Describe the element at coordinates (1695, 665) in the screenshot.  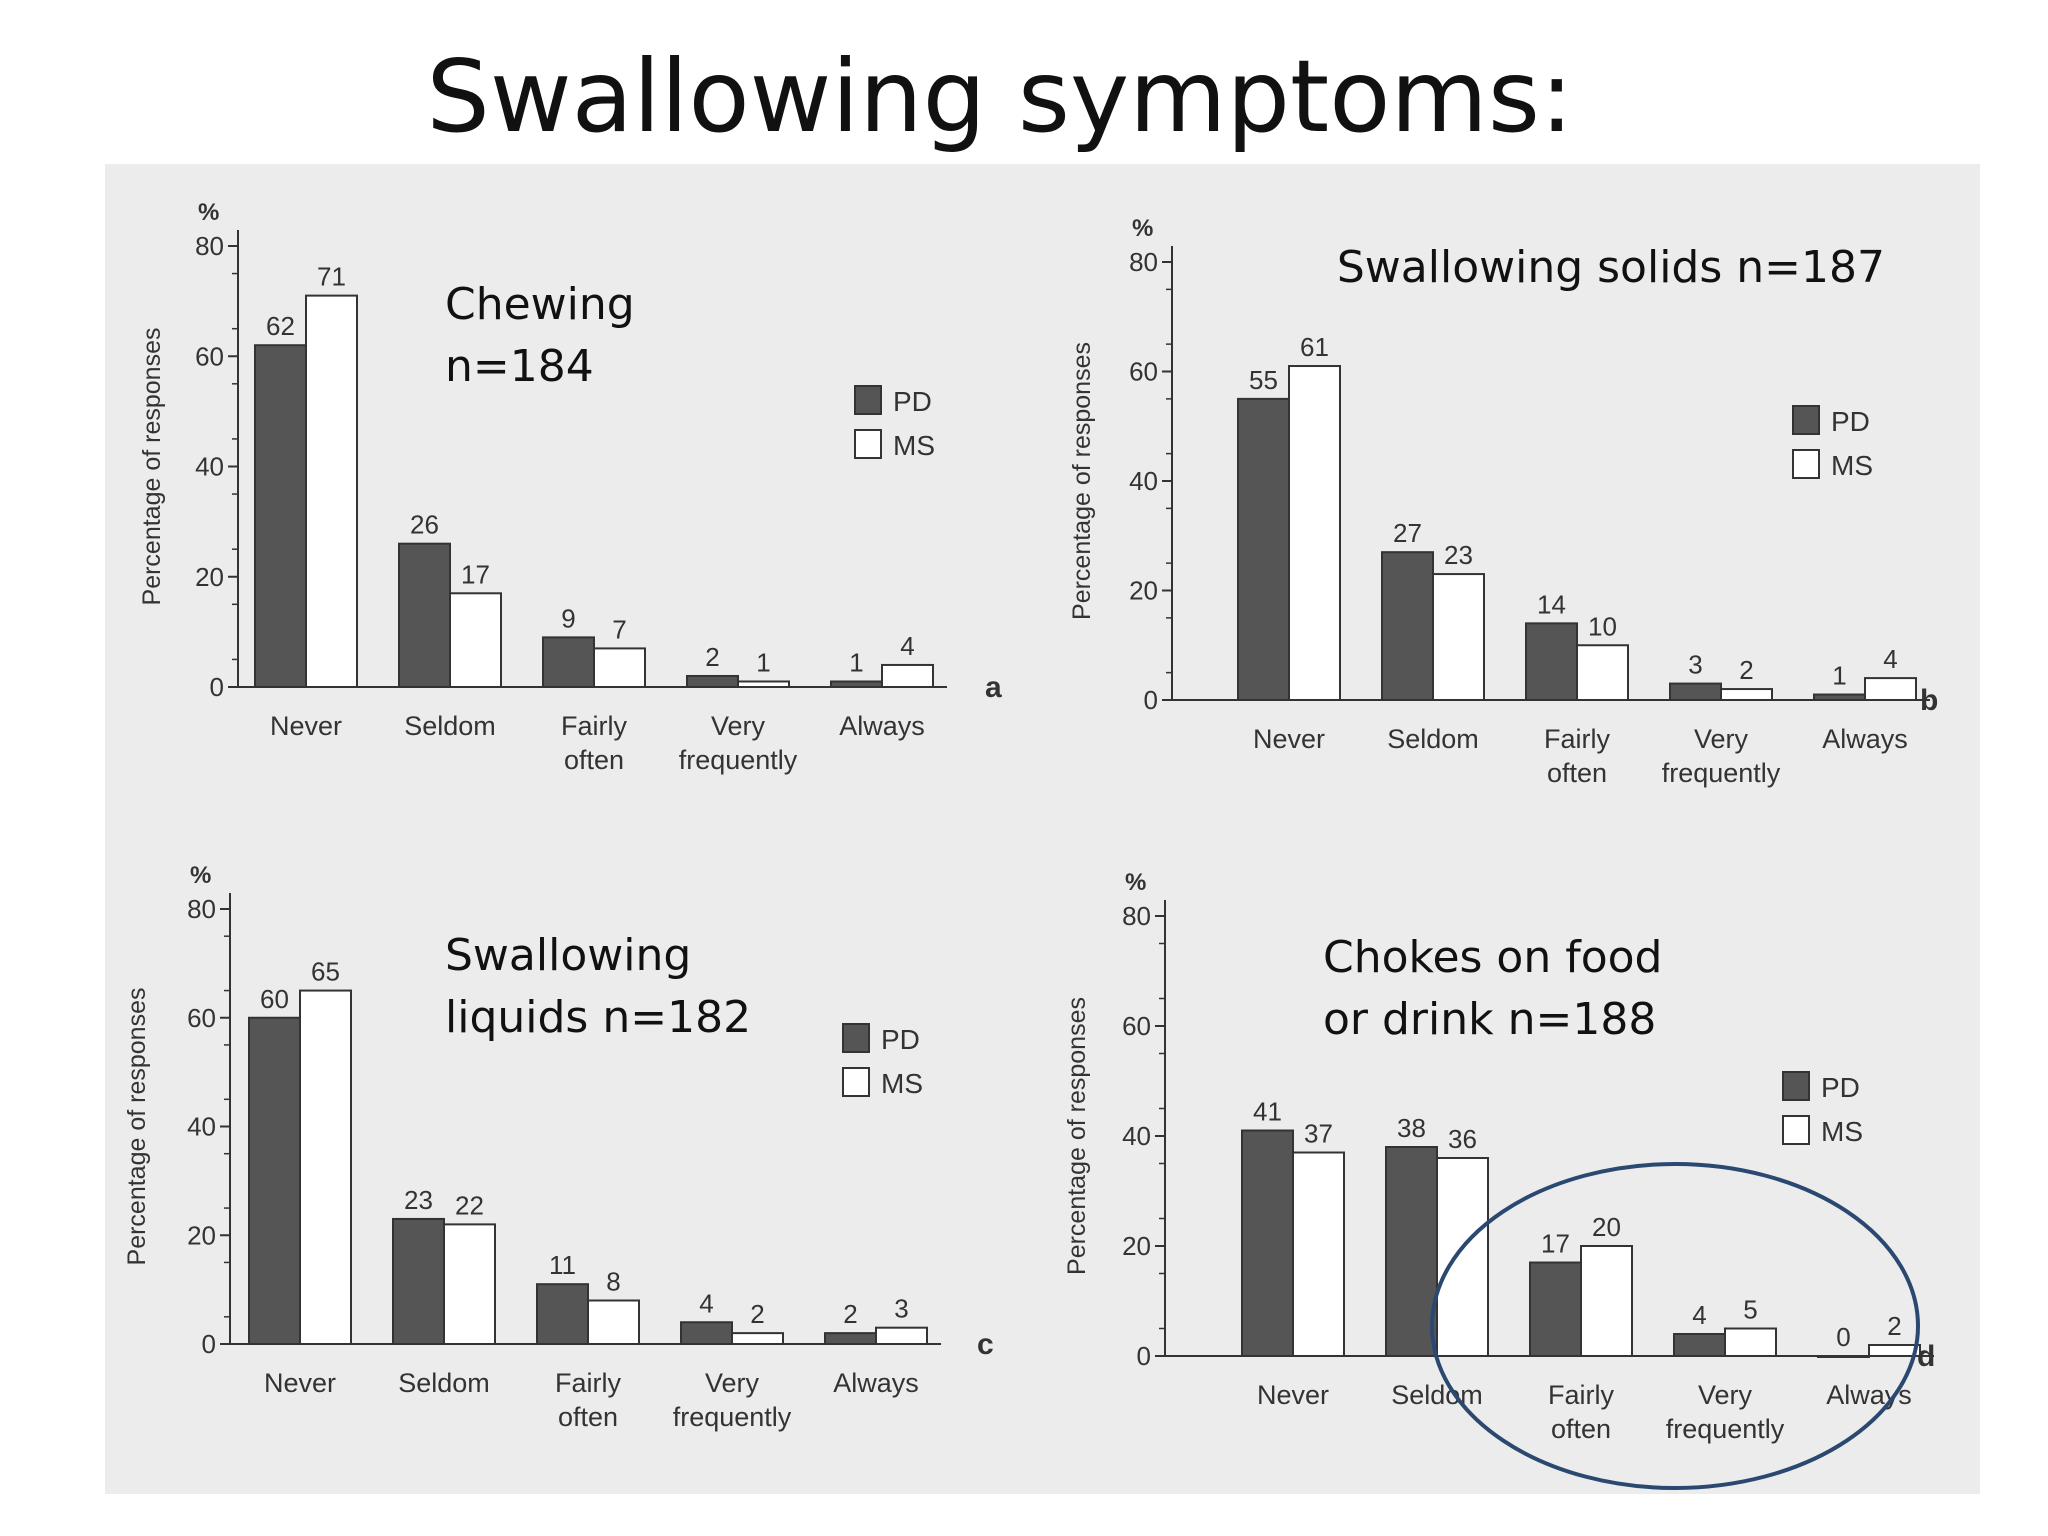
I see `data-label-pd: 3` at that location.